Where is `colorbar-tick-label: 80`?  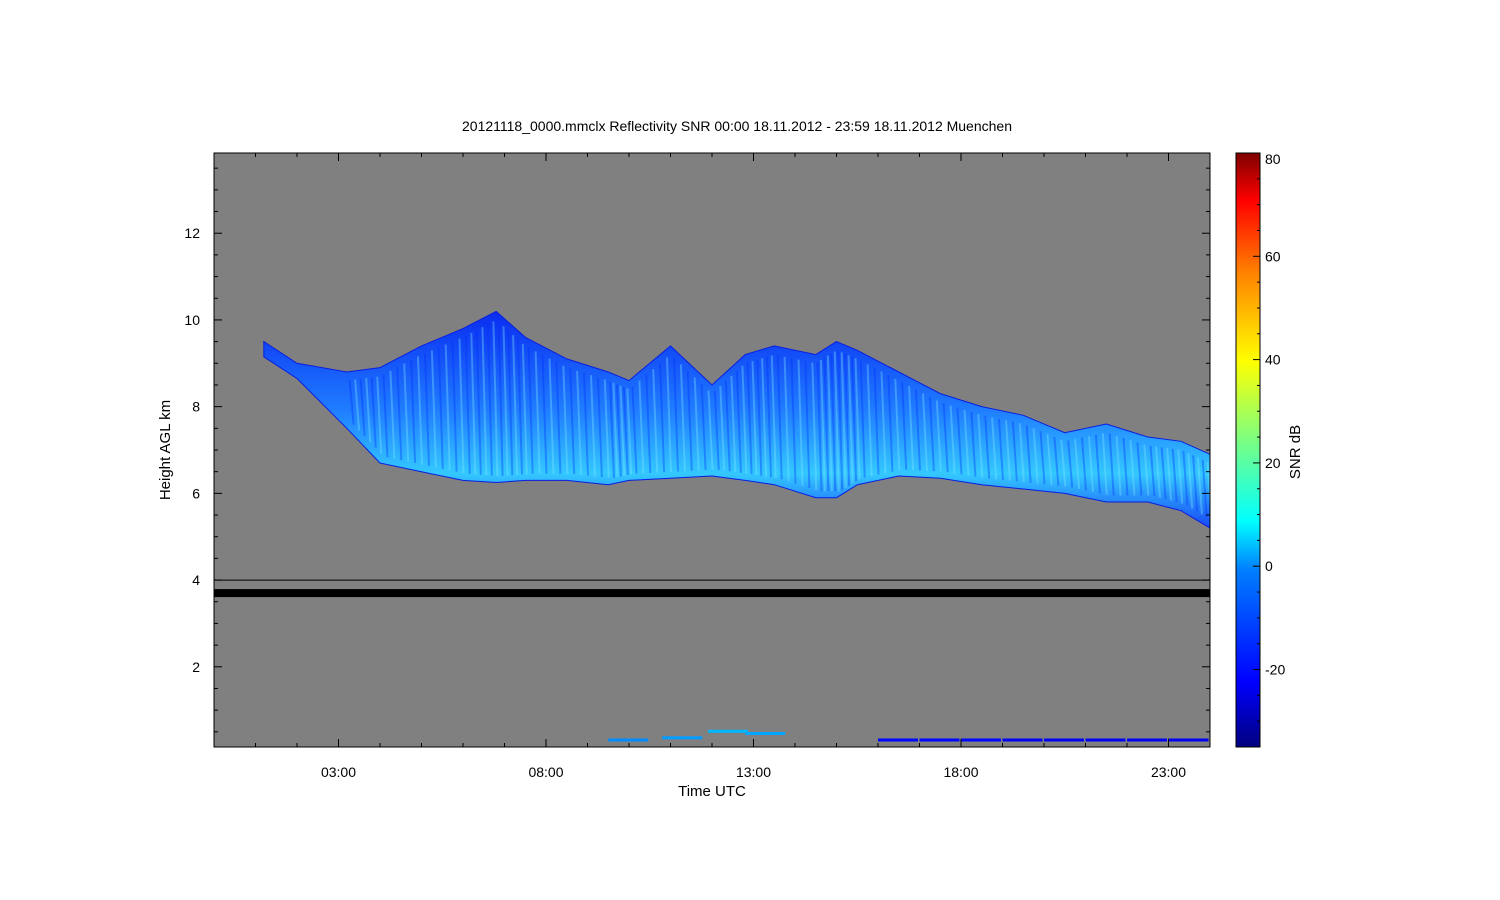 colorbar-tick-label: 80 is located at coordinates (1273, 159).